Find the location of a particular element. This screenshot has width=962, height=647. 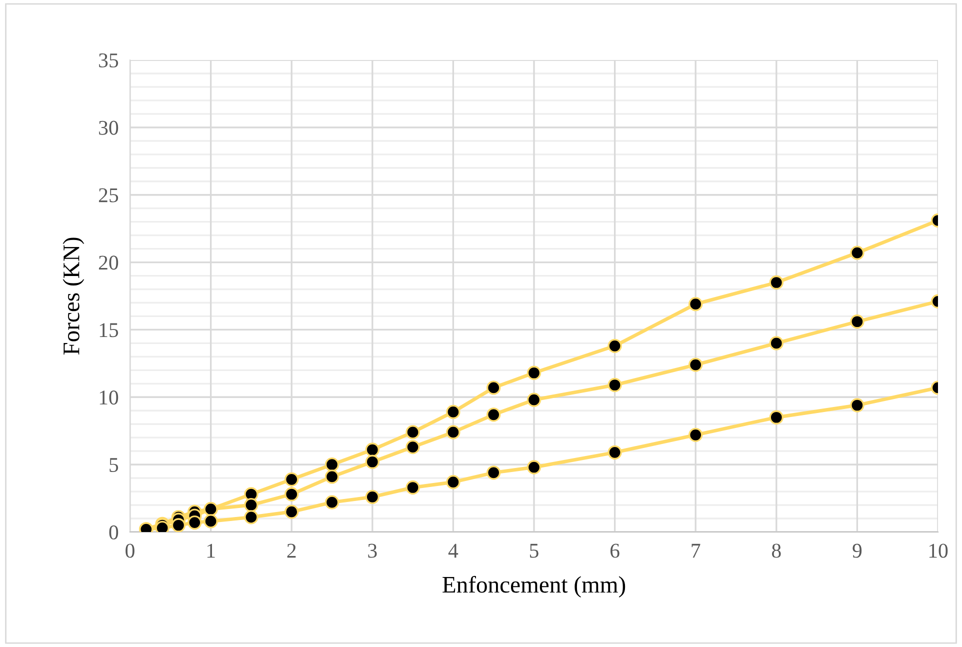

x-tick-label: 9 is located at coordinates (857, 551).